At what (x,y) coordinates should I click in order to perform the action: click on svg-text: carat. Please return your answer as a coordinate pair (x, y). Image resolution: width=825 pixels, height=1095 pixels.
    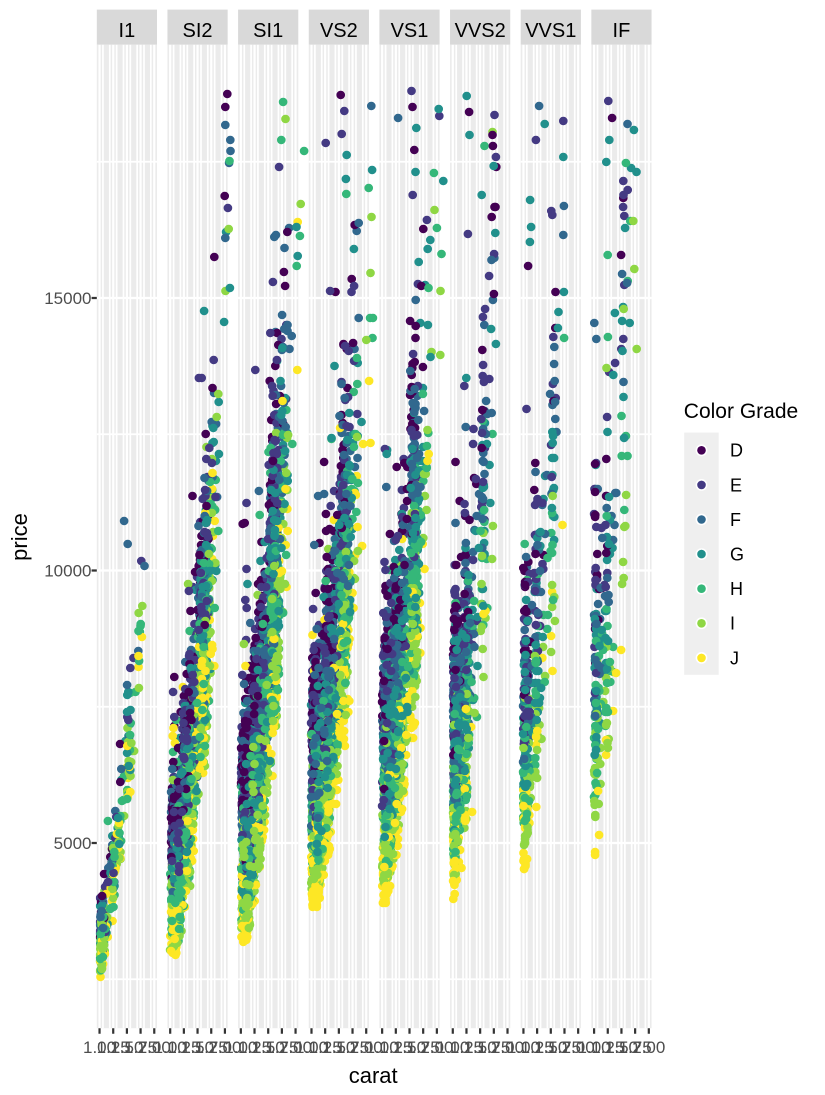
    Looking at the image, I should click on (373, 1075).